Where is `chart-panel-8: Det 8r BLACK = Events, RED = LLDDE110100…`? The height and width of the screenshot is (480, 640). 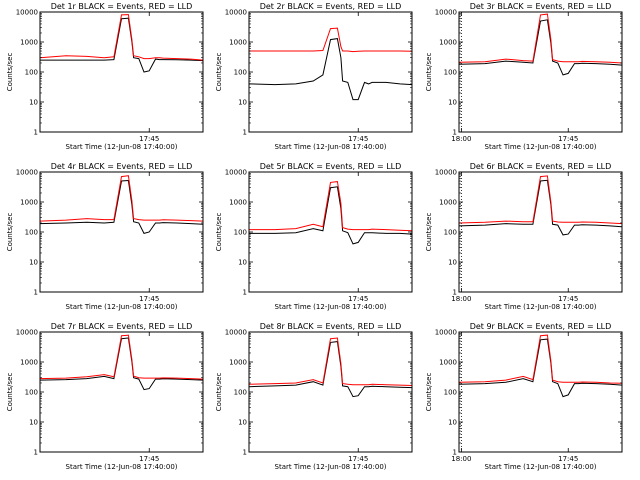 chart-panel-8: Det 8r BLACK = Events, RED = LLDDE110100… is located at coordinates (314, 396).